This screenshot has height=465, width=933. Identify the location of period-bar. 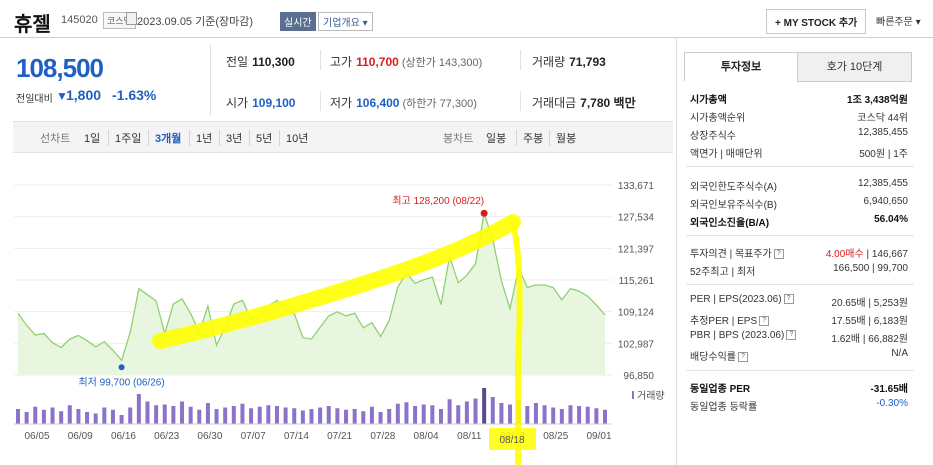
(343, 137).